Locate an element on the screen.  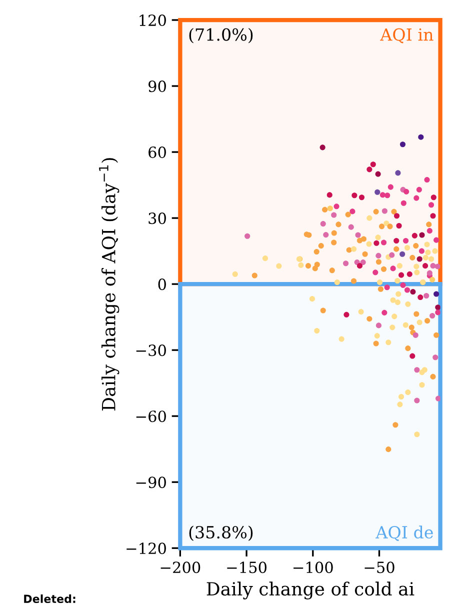
y-tick-label: 30 is located at coordinates (157, 218).